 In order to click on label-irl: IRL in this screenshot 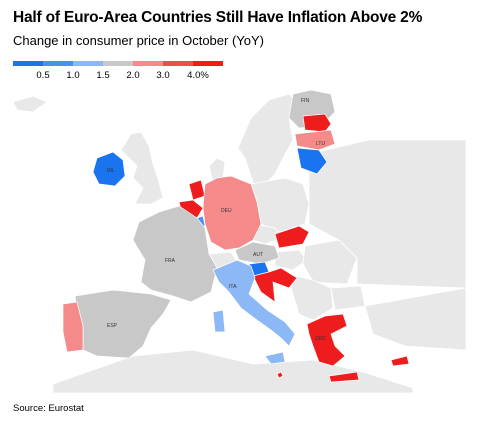, I will do `click(111, 171)`.